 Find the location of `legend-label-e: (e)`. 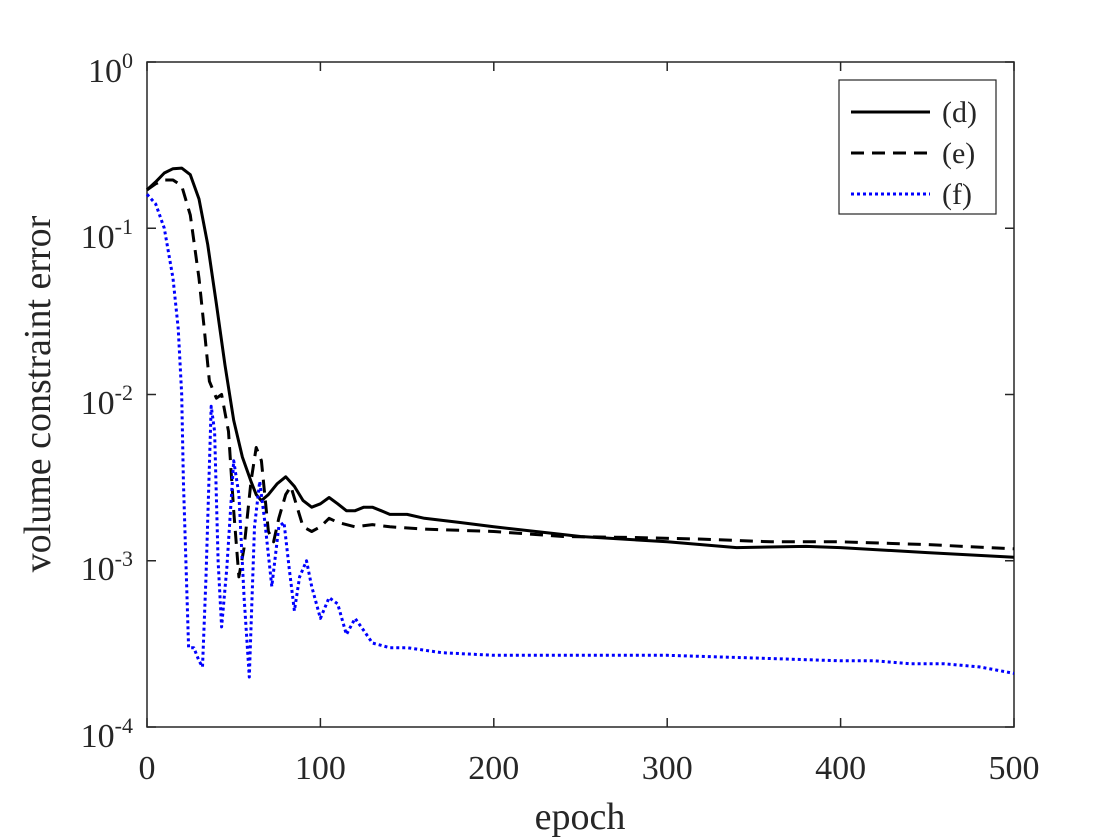

legend-label-e: (e) is located at coordinates (958, 153).